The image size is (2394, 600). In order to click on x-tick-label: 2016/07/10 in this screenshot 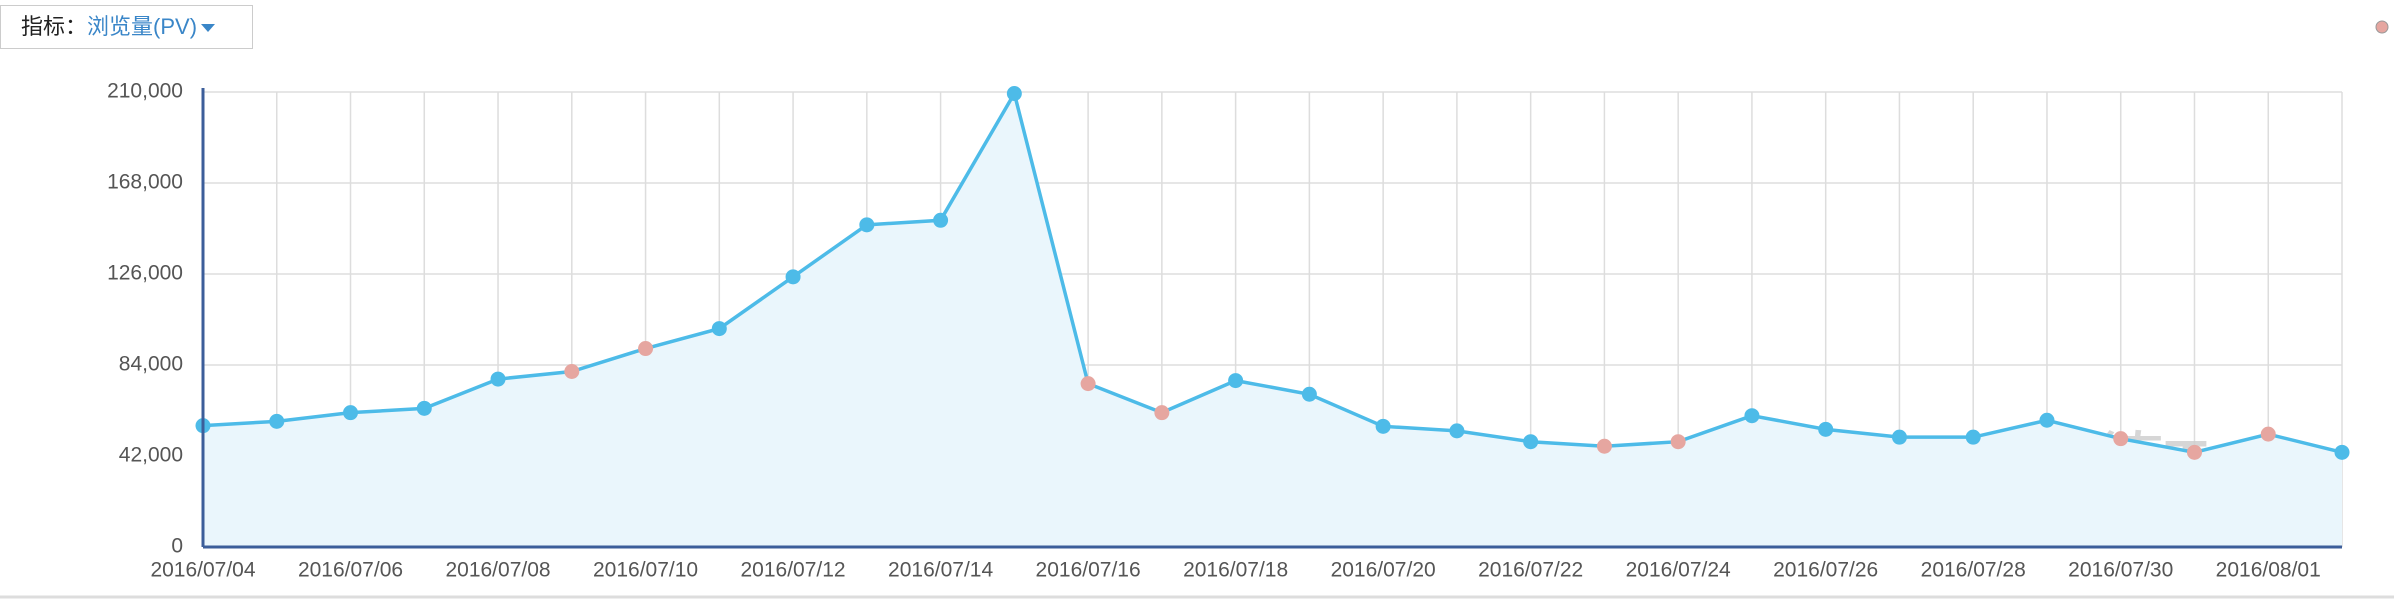, I will do `click(645, 570)`.